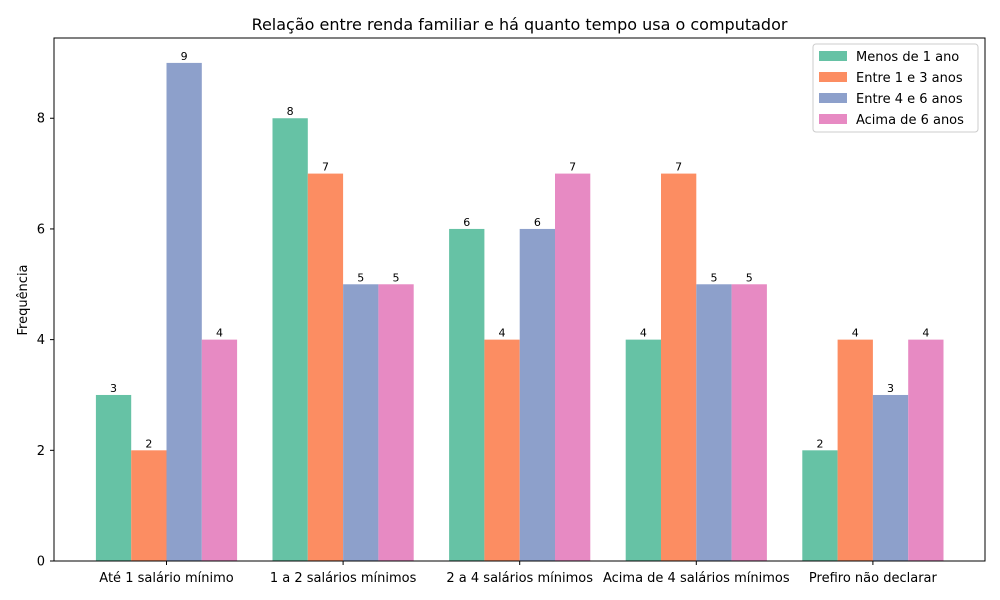 The image size is (1000, 600). What do you see at coordinates (290, 111) in the screenshot?
I see `data-label: 8` at bounding box center [290, 111].